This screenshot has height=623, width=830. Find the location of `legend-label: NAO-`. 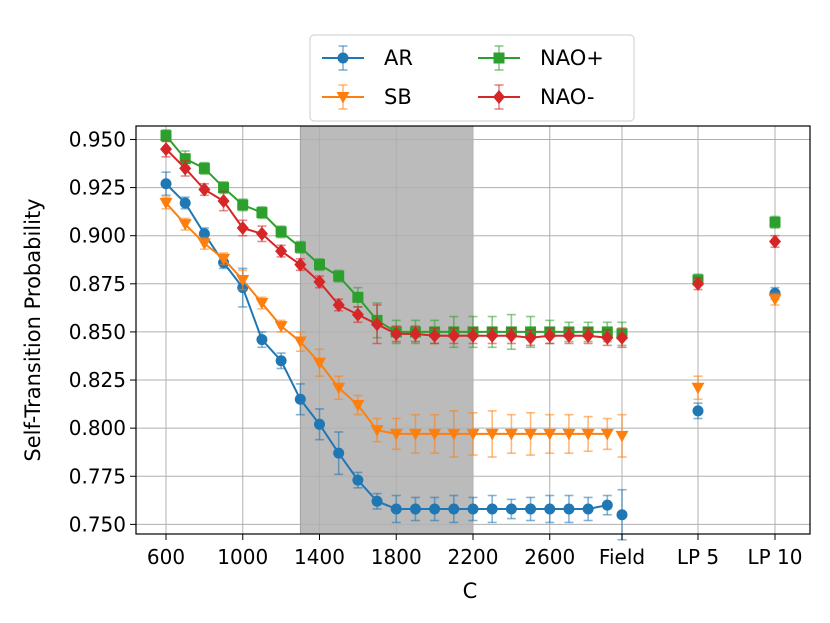

legend-label: NAO- is located at coordinates (567, 97).